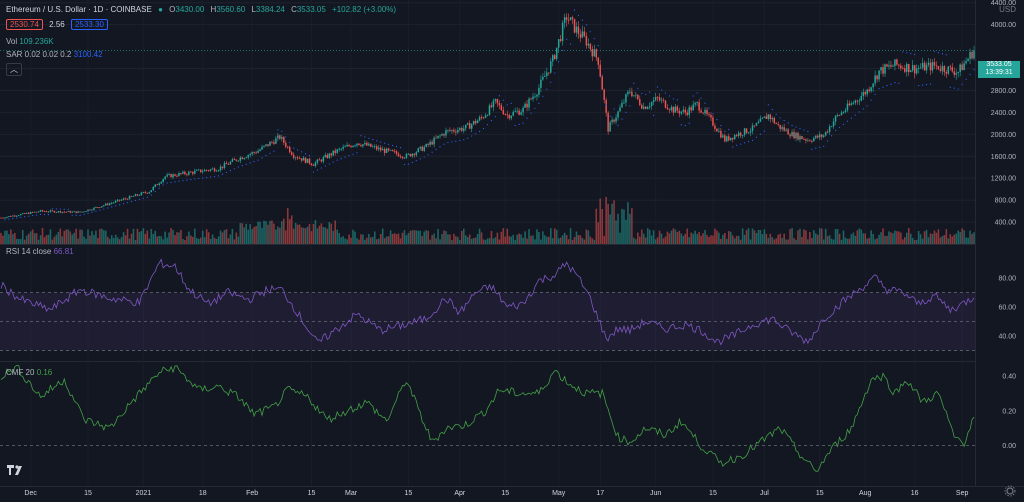 This screenshot has width=1024, height=502. What do you see at coordinates (63, 251) in the screenshot?
I see `rsi-value: 66.81` at bounding box center [63, 251].